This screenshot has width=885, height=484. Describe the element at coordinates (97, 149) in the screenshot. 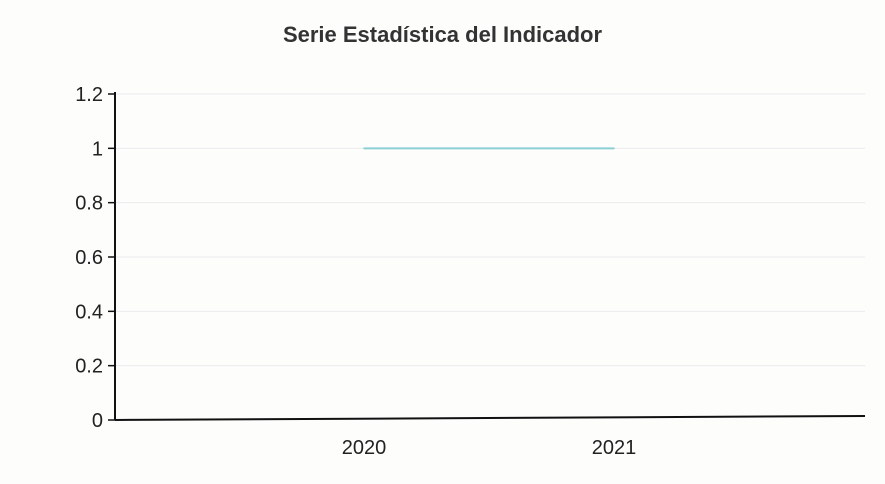

I see `y-tick-label-5: 1` at that location.